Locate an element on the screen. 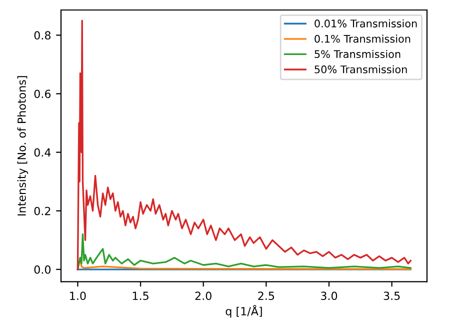 This screenshot has width=474, height=321. legend-label: 0.01% Transmission is located at coordinates (365, 23).